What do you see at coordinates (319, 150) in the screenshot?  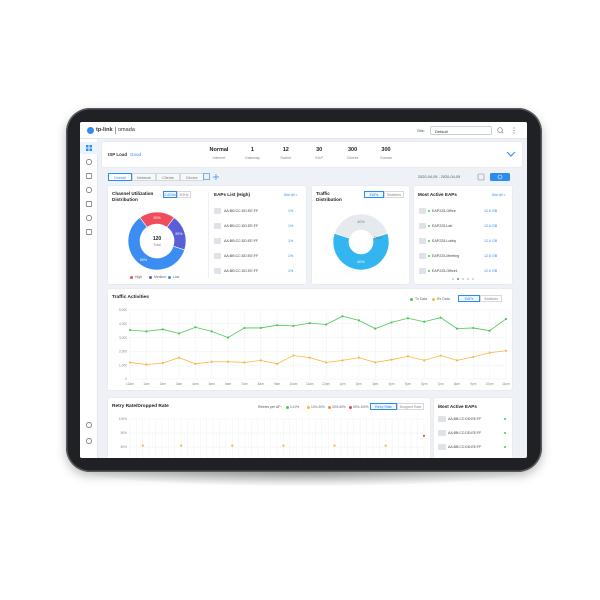 I see `stat-value: 30` at bounding box center [319, 150].